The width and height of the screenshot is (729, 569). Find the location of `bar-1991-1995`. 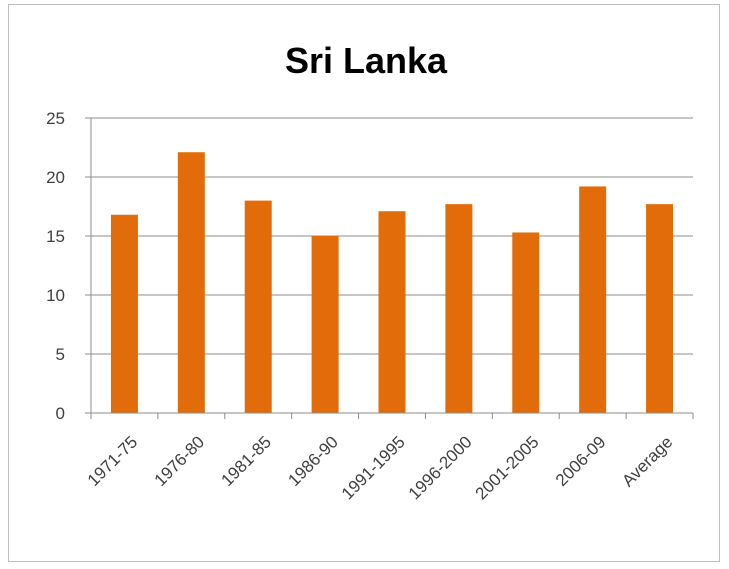

bar-1991-1995 is located at coordinates (392, 312).